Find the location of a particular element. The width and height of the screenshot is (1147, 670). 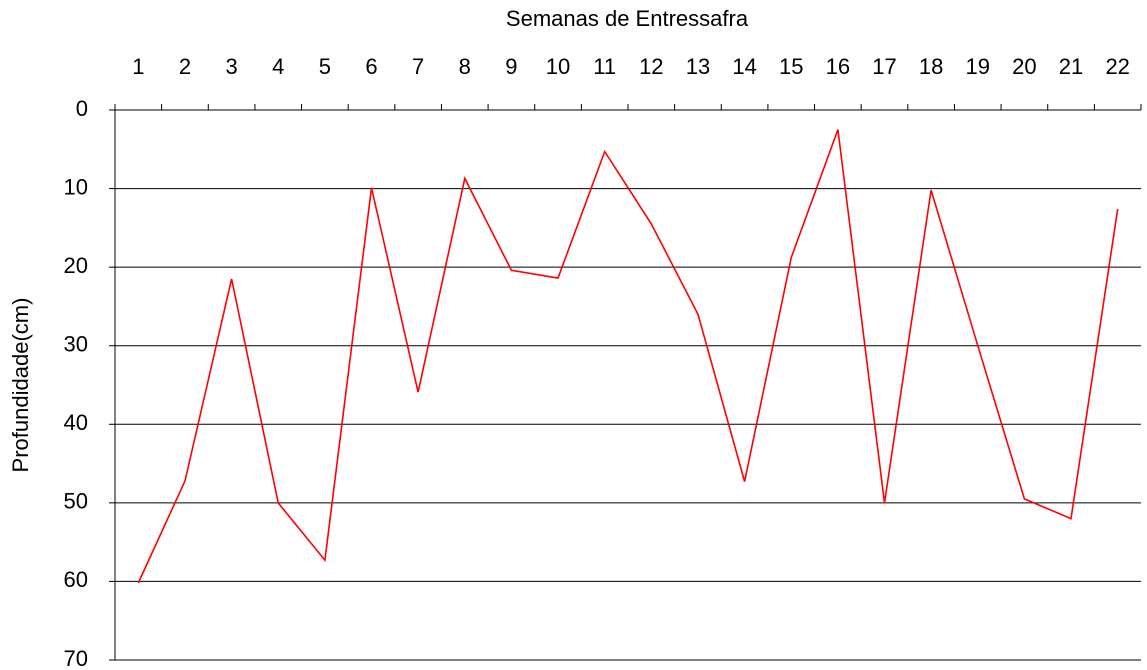

y-tick-label: 40 is located at coordinates (76, 422).